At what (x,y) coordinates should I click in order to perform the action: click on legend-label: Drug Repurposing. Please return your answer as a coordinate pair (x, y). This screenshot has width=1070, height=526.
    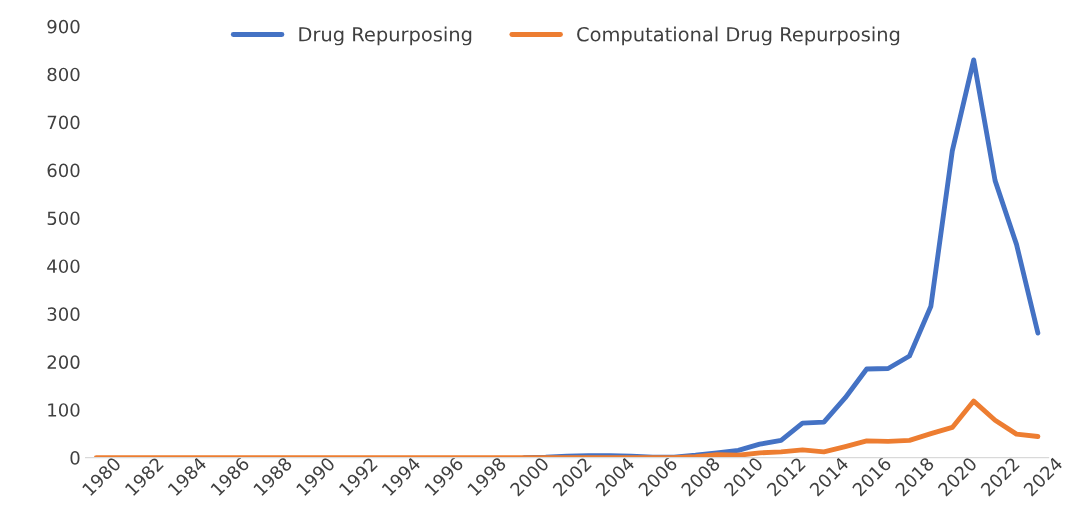
    Looking at the image, I should click on (385, 36).